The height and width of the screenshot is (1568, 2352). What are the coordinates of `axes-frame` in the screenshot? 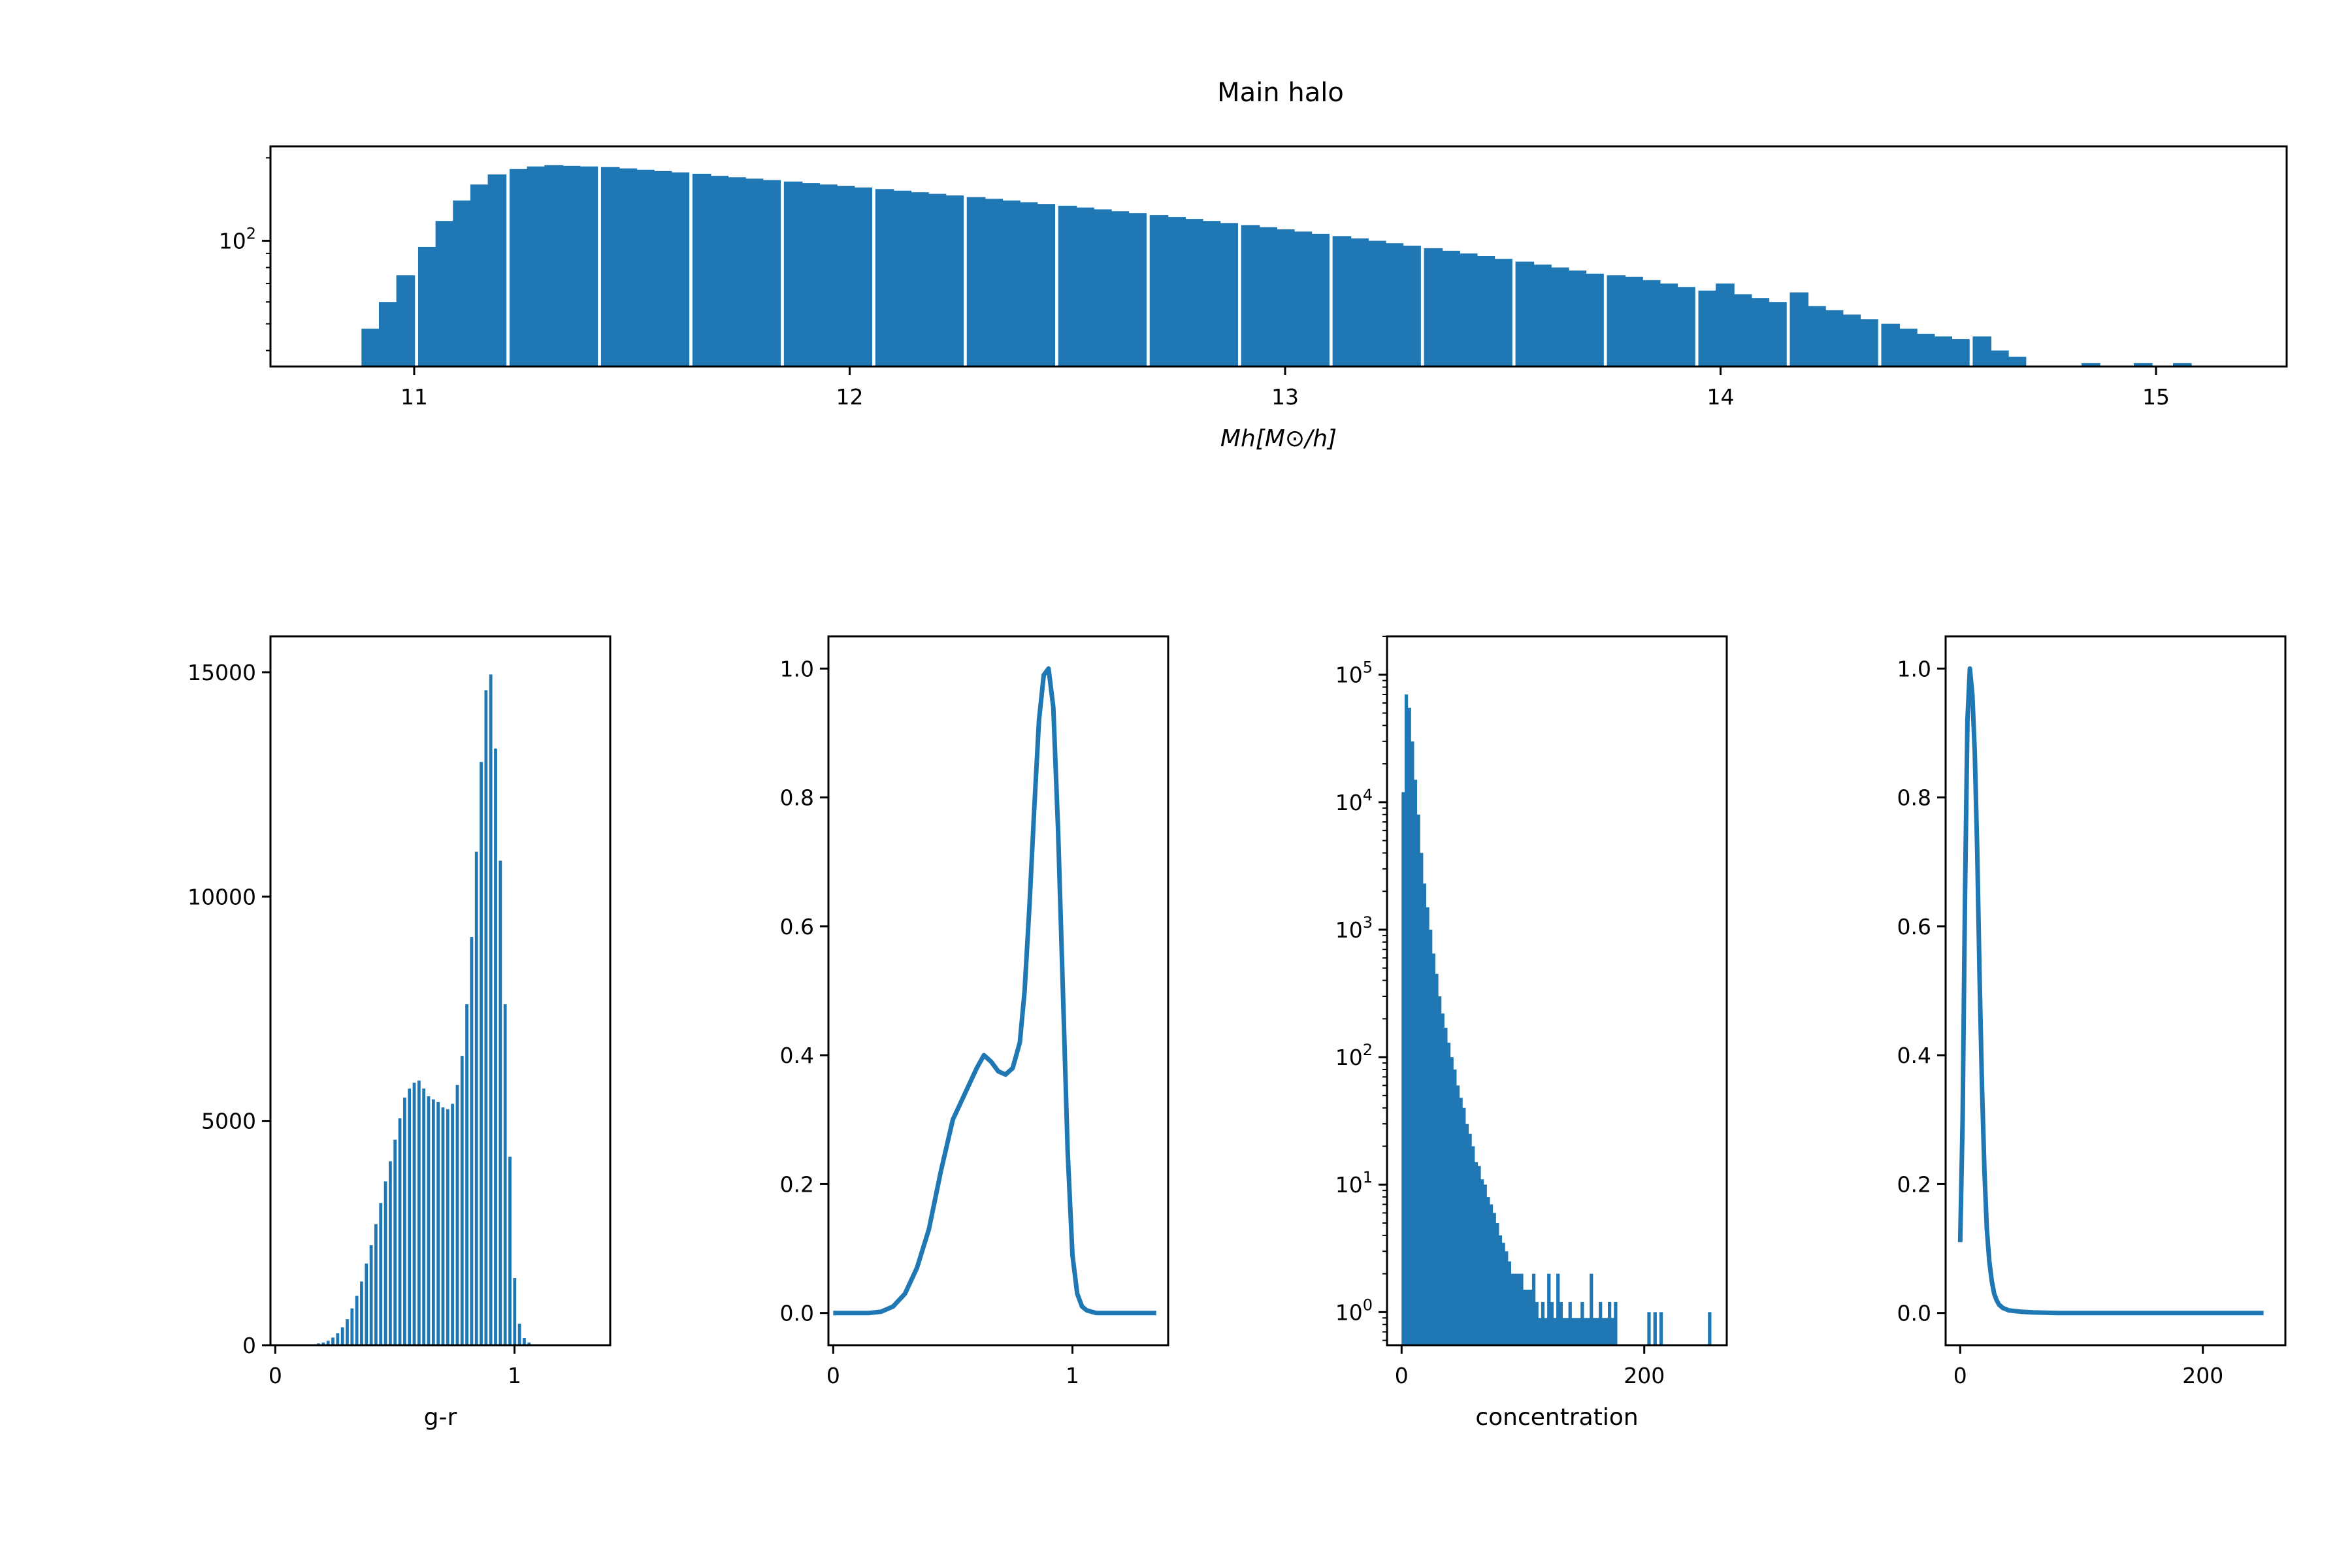 It's located at (440, 991).